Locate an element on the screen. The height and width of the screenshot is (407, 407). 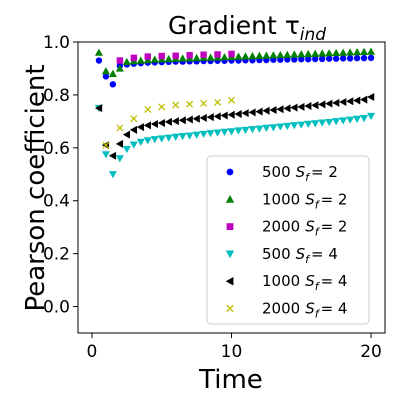
x-tick-label: 10 is located at coordinates (232, 352).